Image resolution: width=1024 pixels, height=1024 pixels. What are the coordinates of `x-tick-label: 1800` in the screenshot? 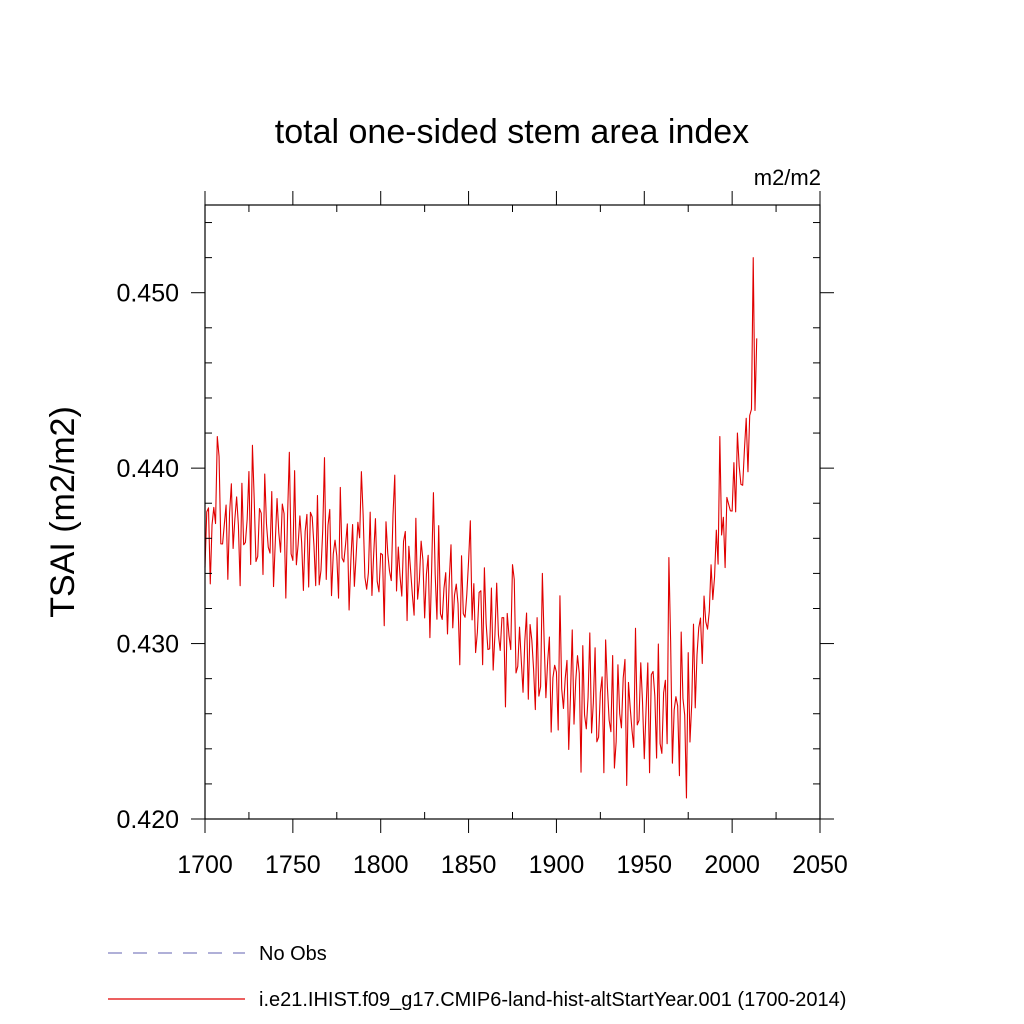 It's located at (381, 865).